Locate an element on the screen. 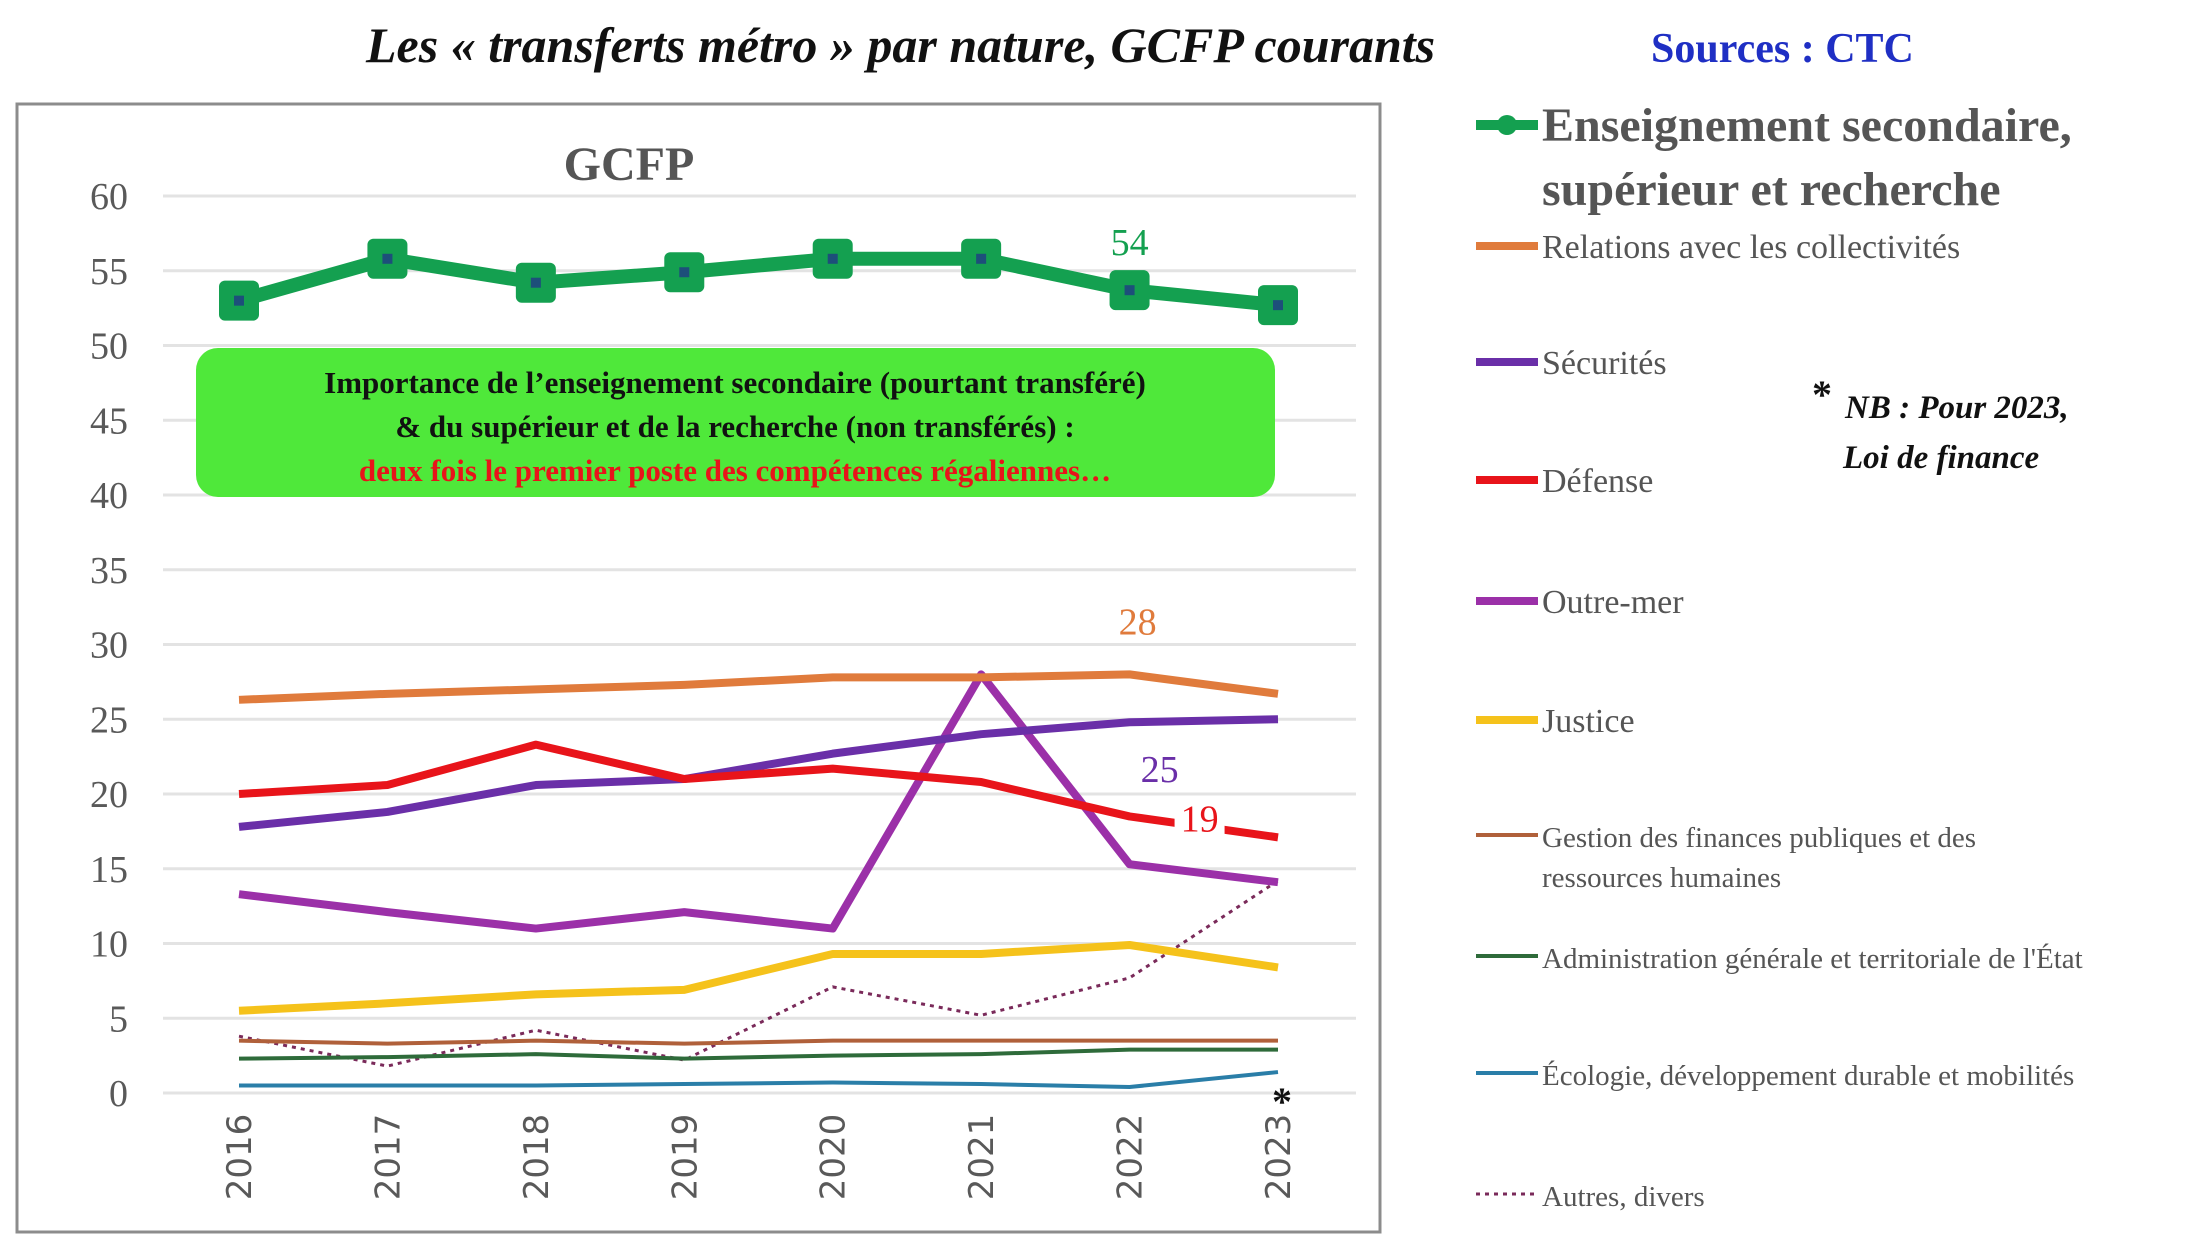  note-line-1: NB : Pour 2023, is located at coordinates (1956, 408).